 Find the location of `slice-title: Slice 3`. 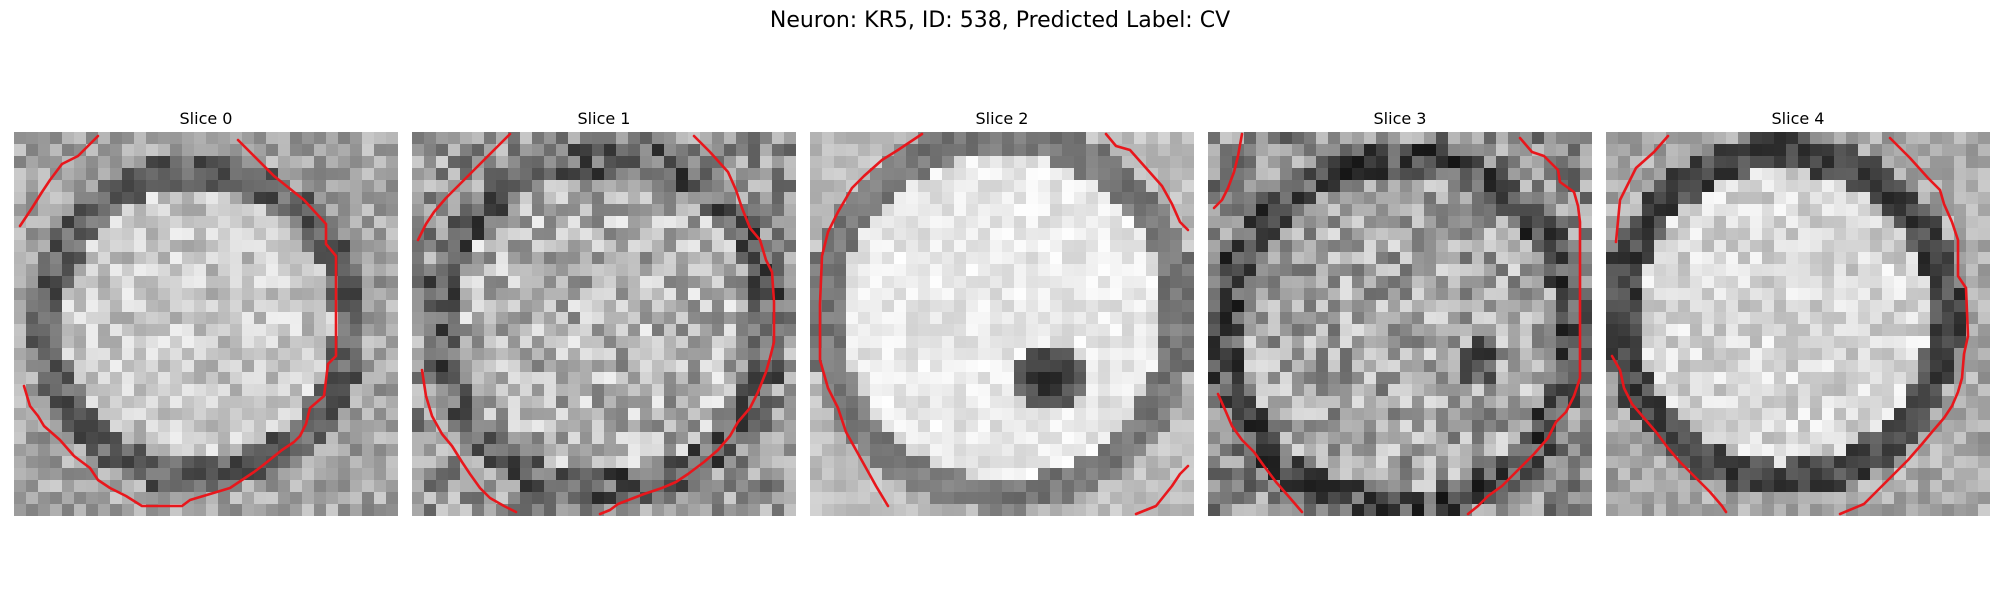

slice-title: Slice 3 is located at coordinates (1400, 118).